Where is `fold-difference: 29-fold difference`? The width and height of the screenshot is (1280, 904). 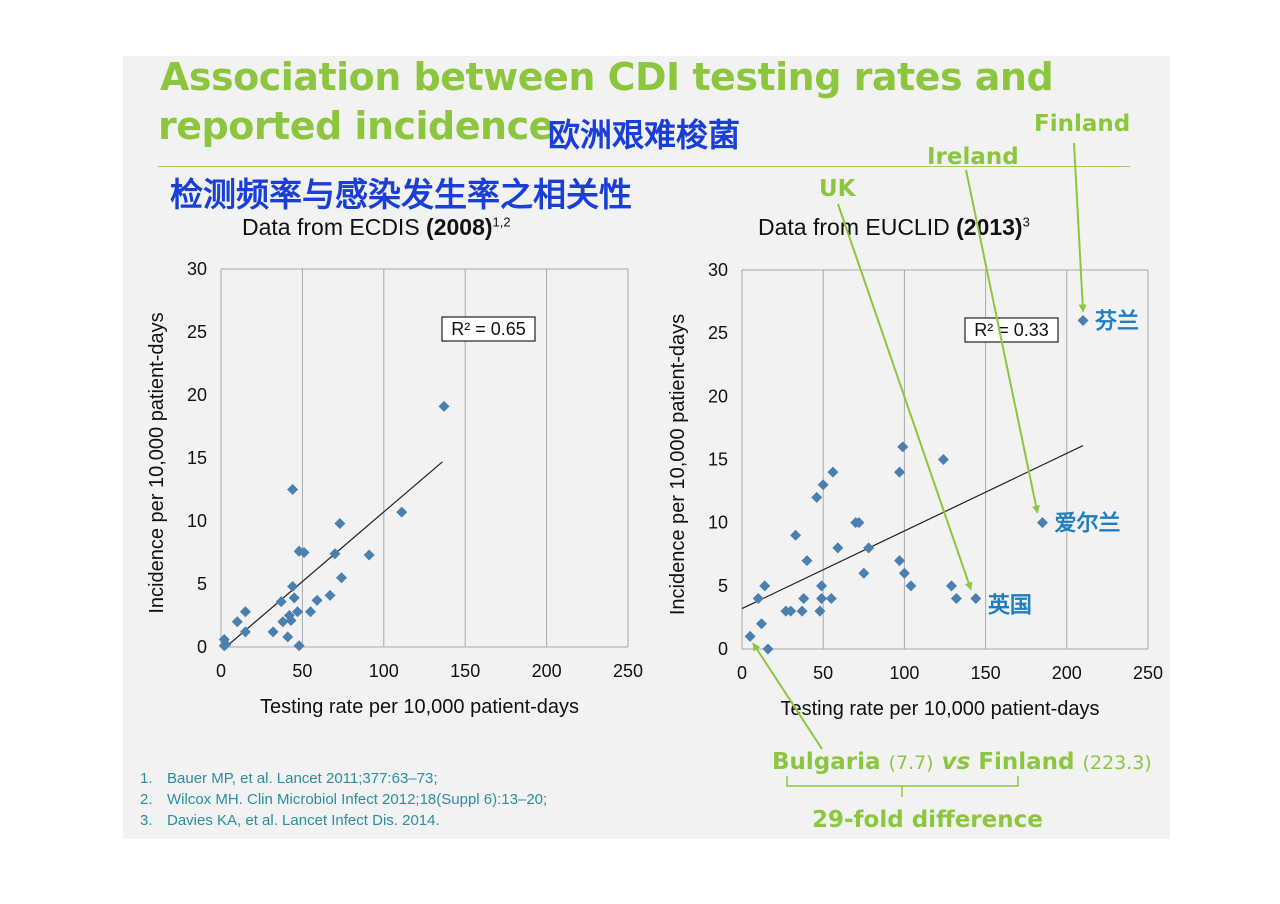
fold-difference: 29-fold difference is located at coordinates (927, 820).